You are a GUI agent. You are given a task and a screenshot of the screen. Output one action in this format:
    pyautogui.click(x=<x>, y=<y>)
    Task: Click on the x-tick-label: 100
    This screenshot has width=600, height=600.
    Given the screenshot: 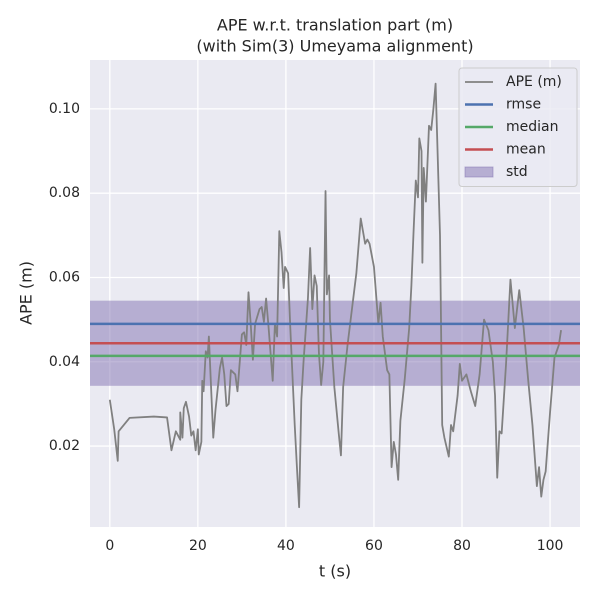 What is the action you would take?
    pyautogui.click(x=550, y=546)
    